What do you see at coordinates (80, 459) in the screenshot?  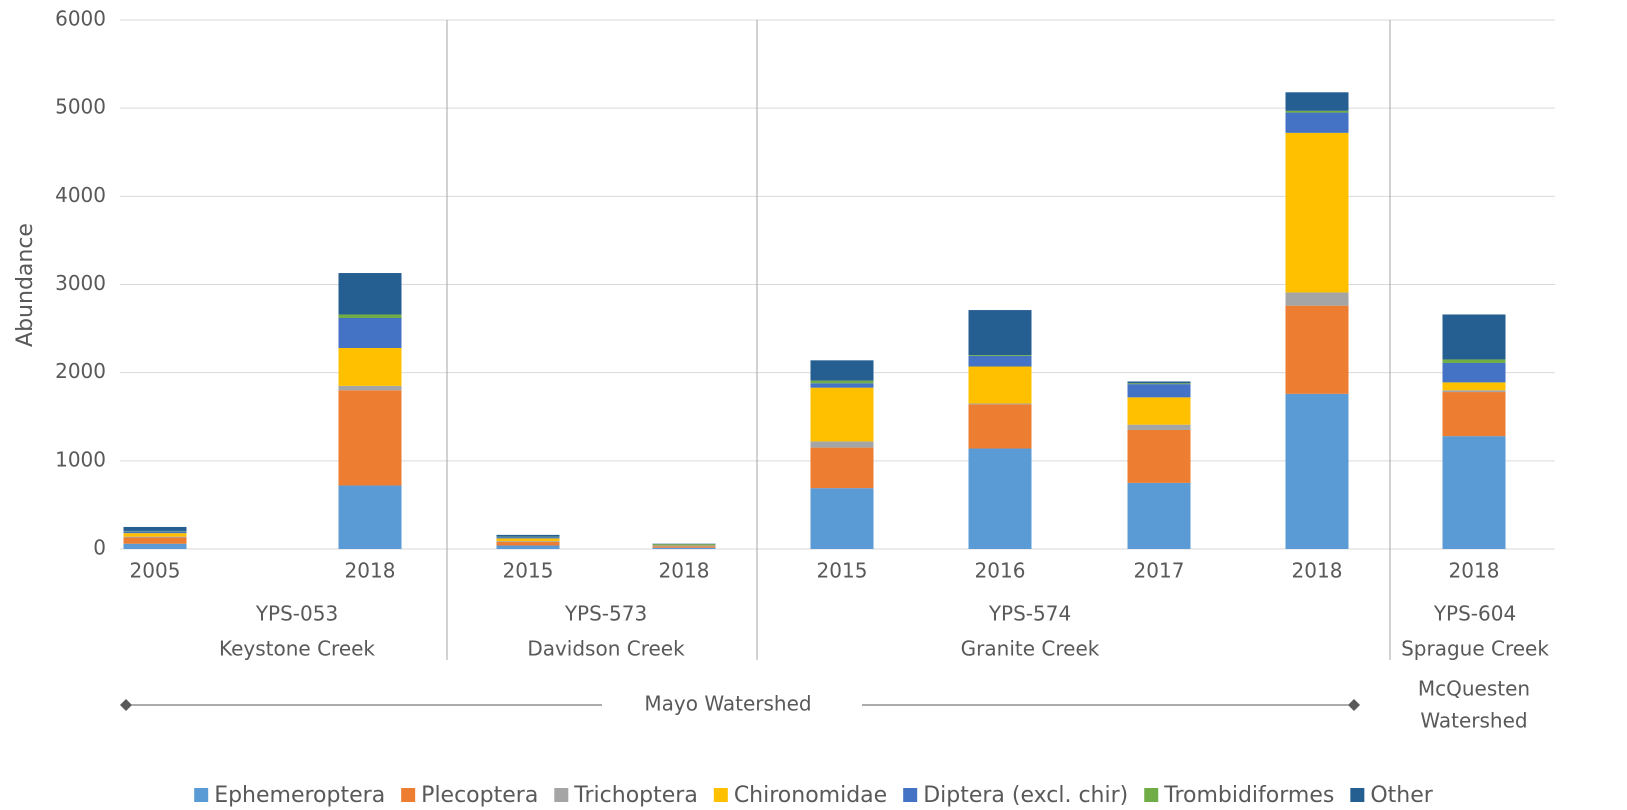 I see `y-tick-label: 1000` at bounding box center [80, 459].